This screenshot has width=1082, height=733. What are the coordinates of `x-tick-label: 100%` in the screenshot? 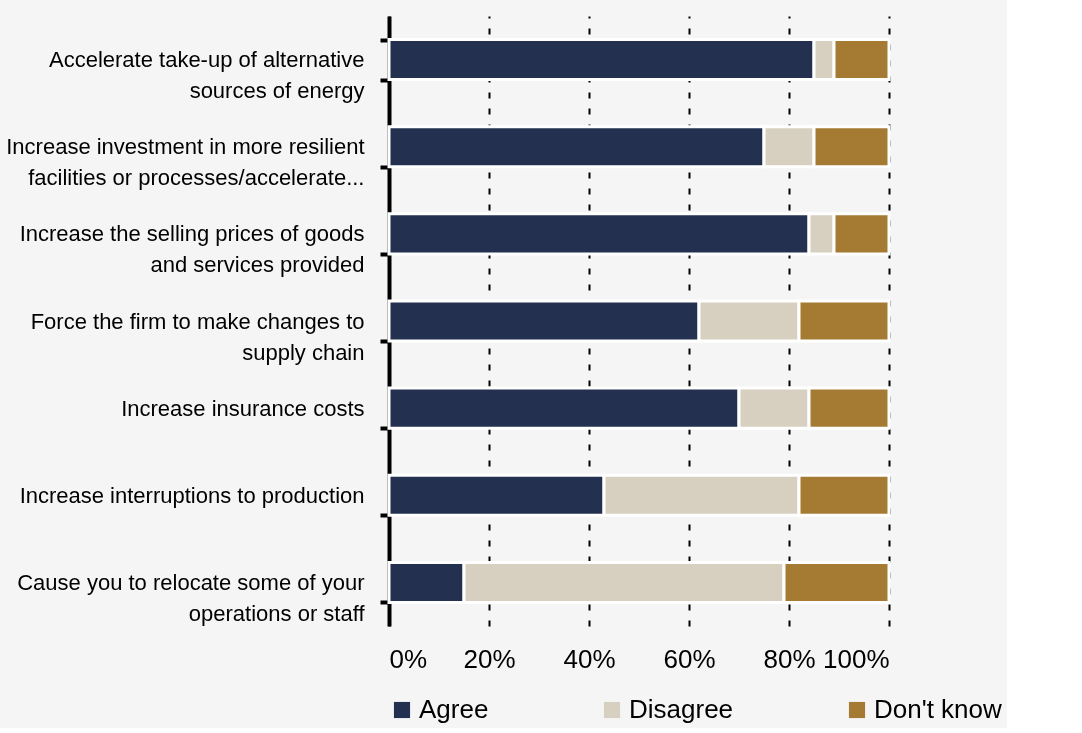 It's located at (856, 658).